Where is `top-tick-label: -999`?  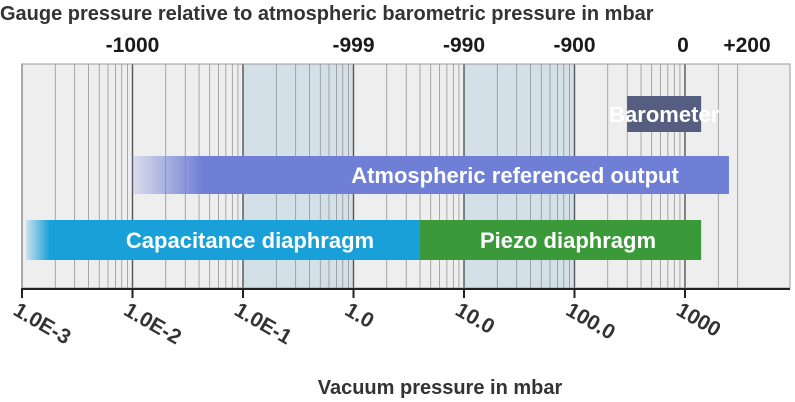 top-tick-label: -999 is located at coordinates (353, 45).